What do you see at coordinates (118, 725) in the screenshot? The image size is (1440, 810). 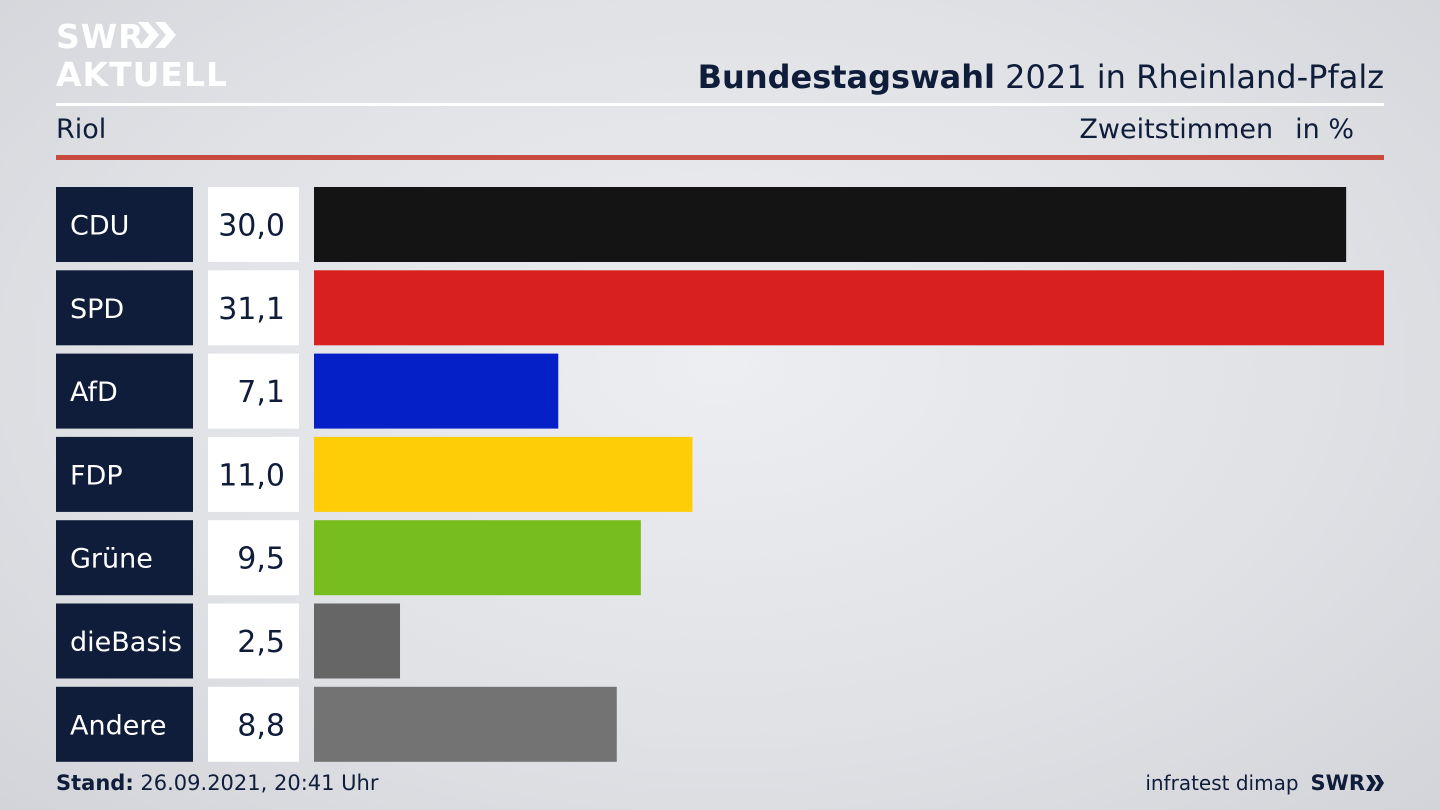 I see `category-label: Andere` at bounding box center [118, 725].